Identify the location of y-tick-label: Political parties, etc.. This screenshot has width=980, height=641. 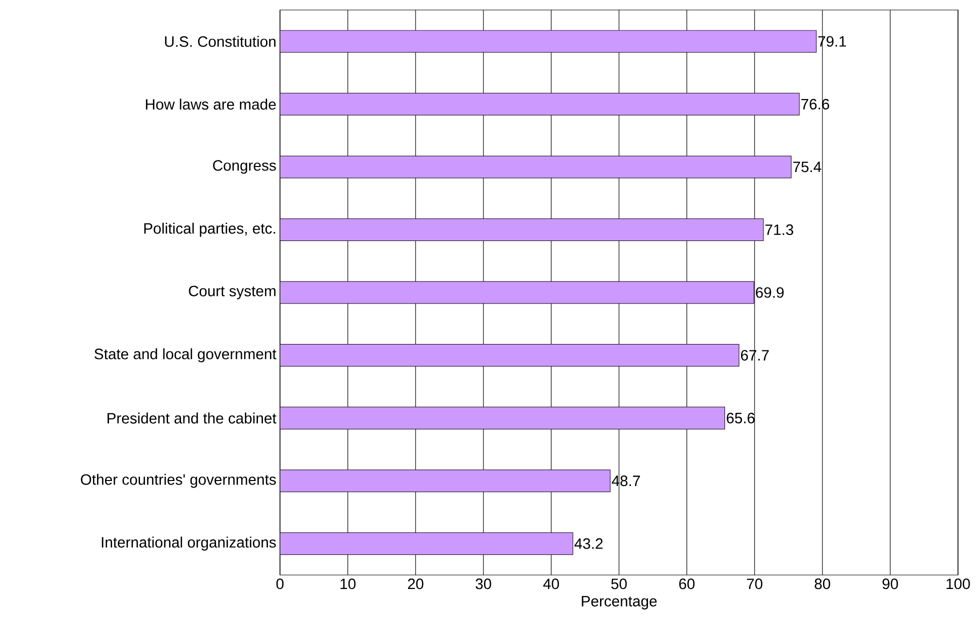
(210, 229).